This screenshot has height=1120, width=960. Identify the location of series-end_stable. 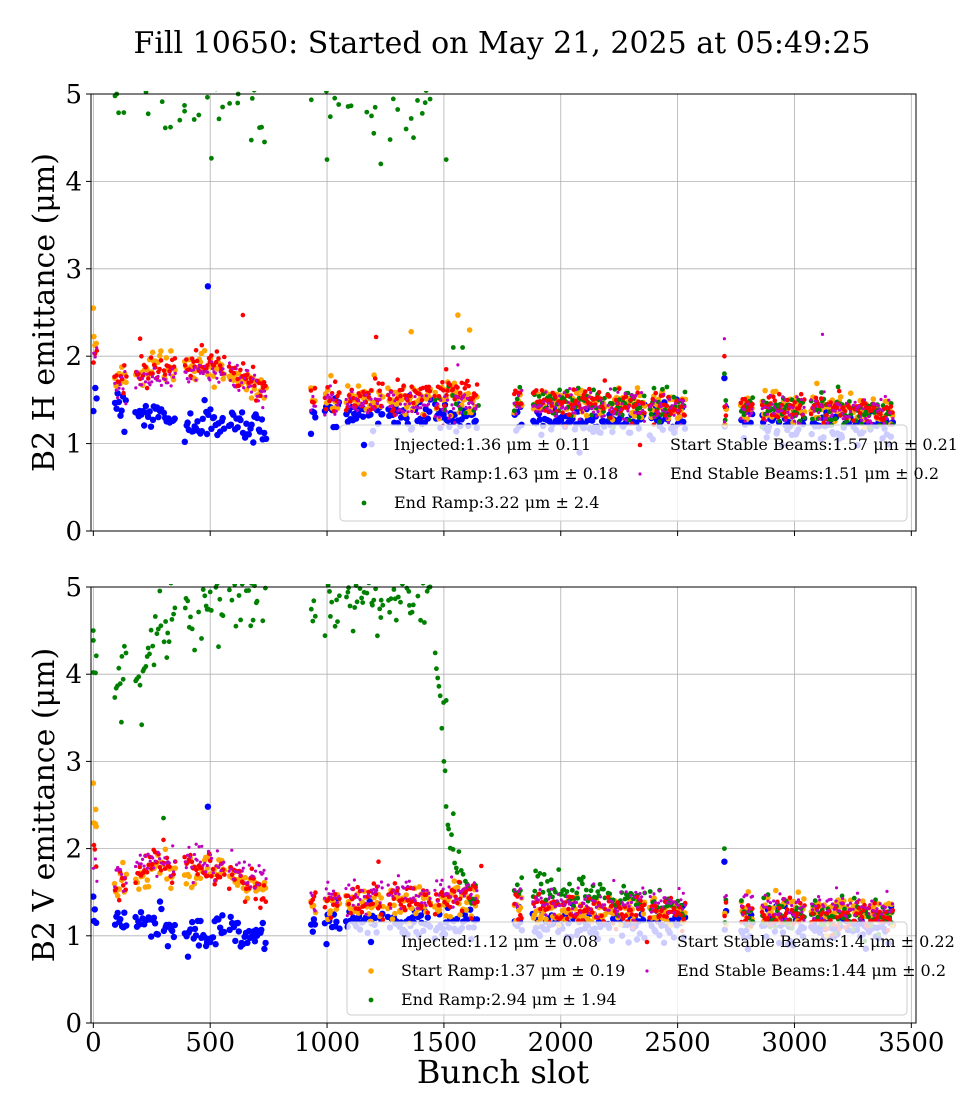
(493, 884).